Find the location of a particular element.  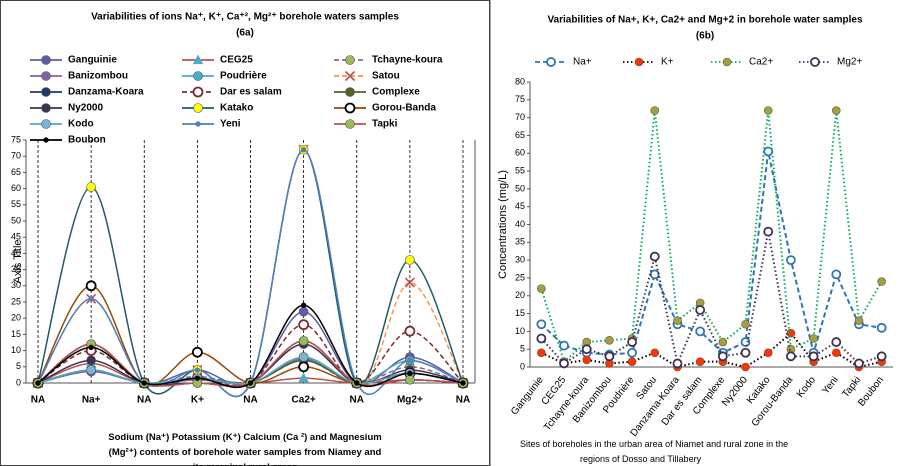

y-tick-label: 10 is located at coordinates (16, 350).